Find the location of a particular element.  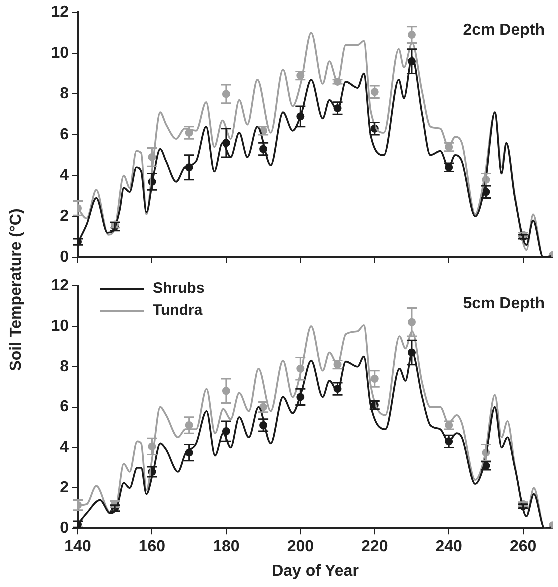

y-axis-title: Soil Temperature (°C) is located at coordinates (17, 290).